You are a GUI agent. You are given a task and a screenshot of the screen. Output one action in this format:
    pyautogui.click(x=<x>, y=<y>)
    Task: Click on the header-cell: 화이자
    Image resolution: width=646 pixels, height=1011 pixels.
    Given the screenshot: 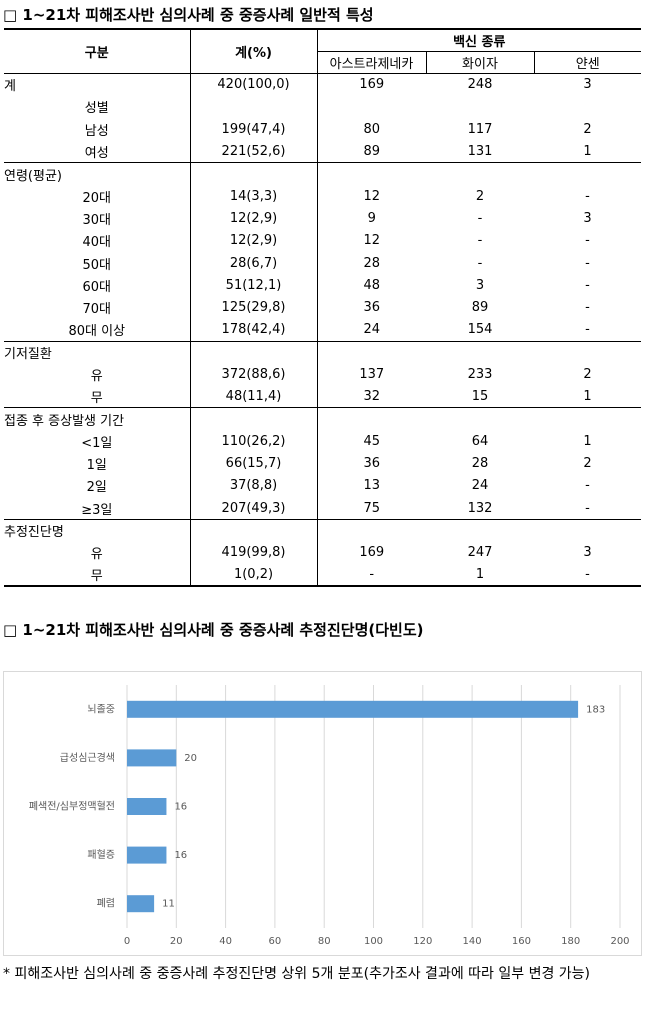 What is the action you would take?
    pyautogui.click(x=480, y=62)
    